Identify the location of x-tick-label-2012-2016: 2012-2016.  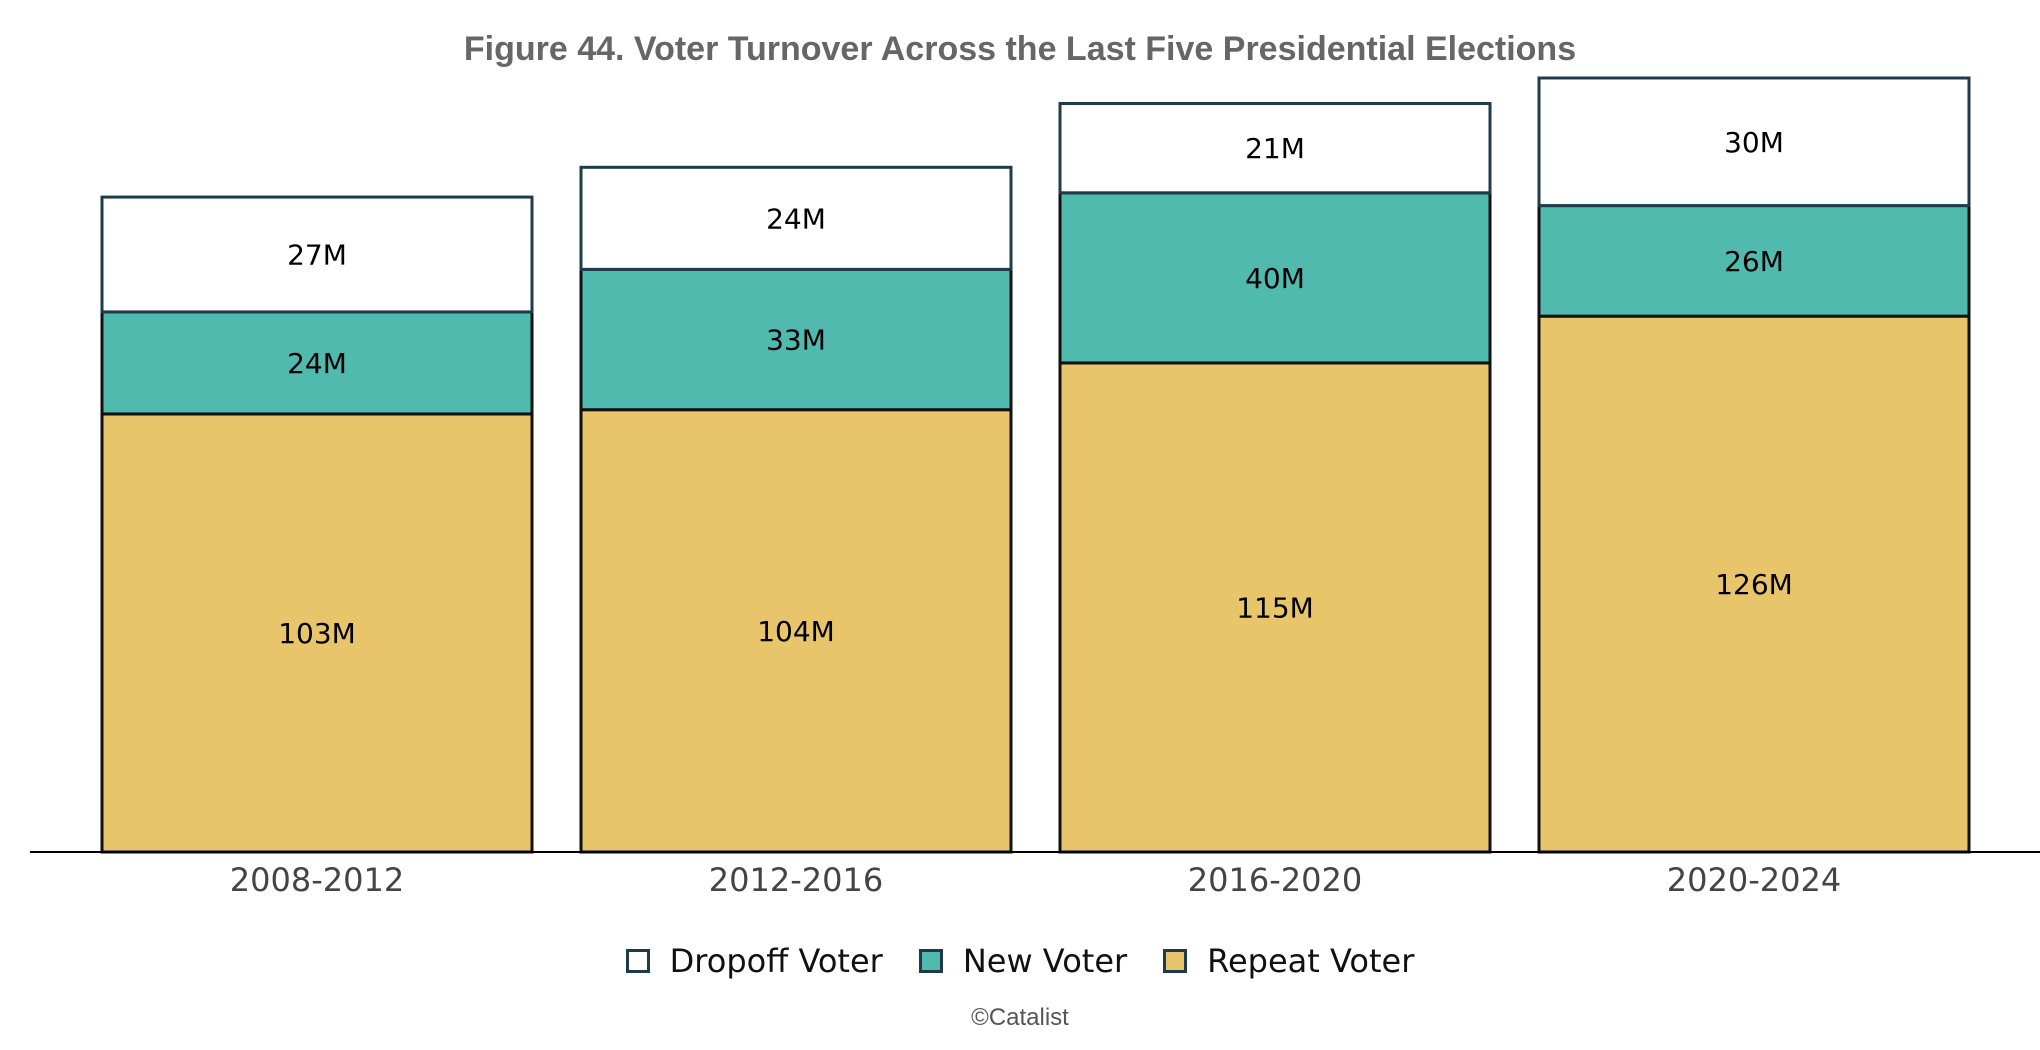
(796, 880).